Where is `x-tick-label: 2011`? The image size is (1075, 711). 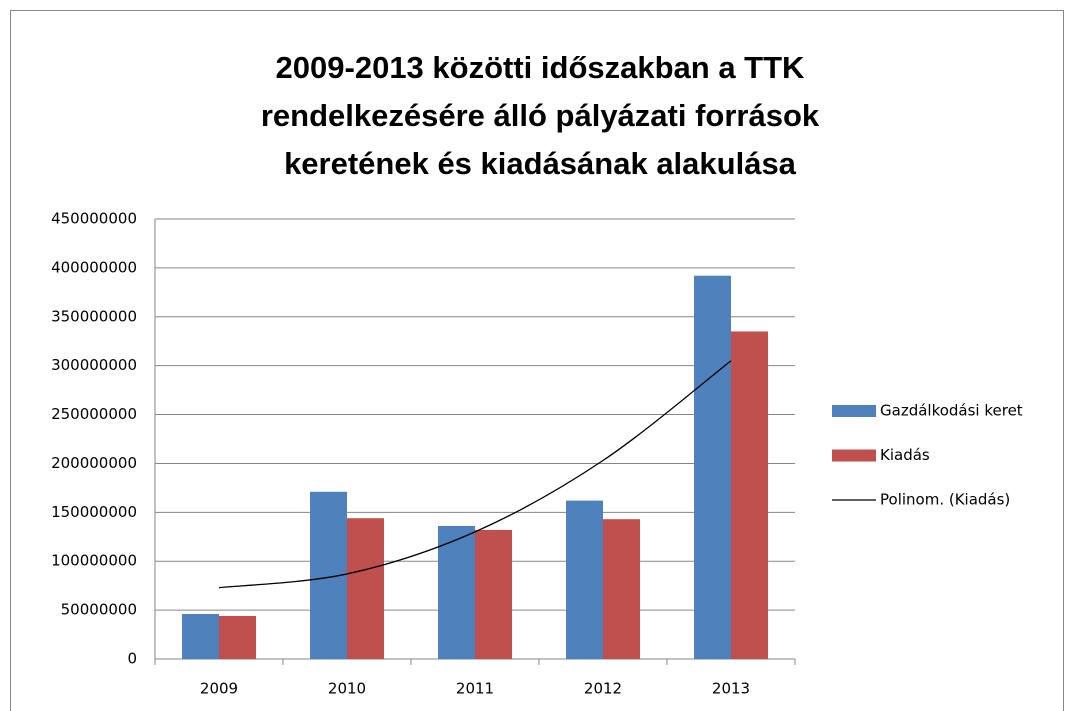
x-tick-label: 2011 is located at coordinates (475, 689).